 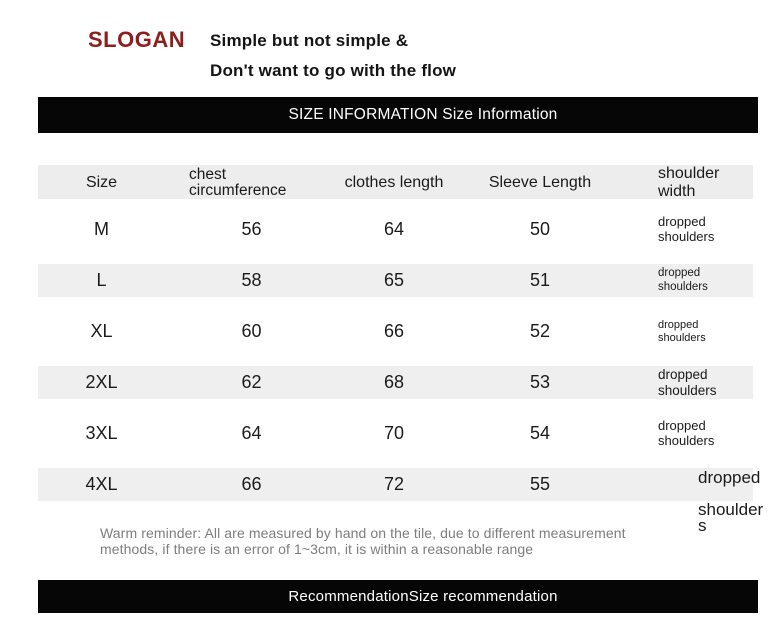 I want to click on size-cell: M, so click(x=101, y=229).